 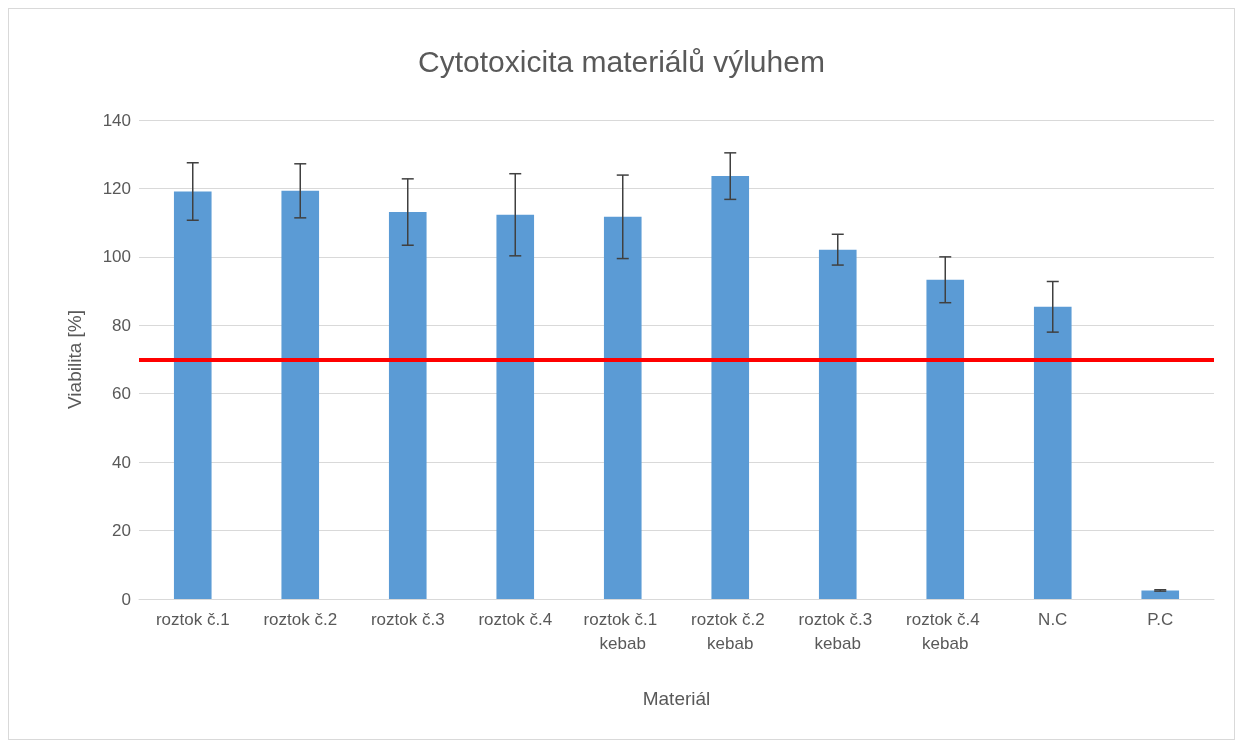 I want to click on x-tick-label: roztok č.3, so click(x=407, y=619).